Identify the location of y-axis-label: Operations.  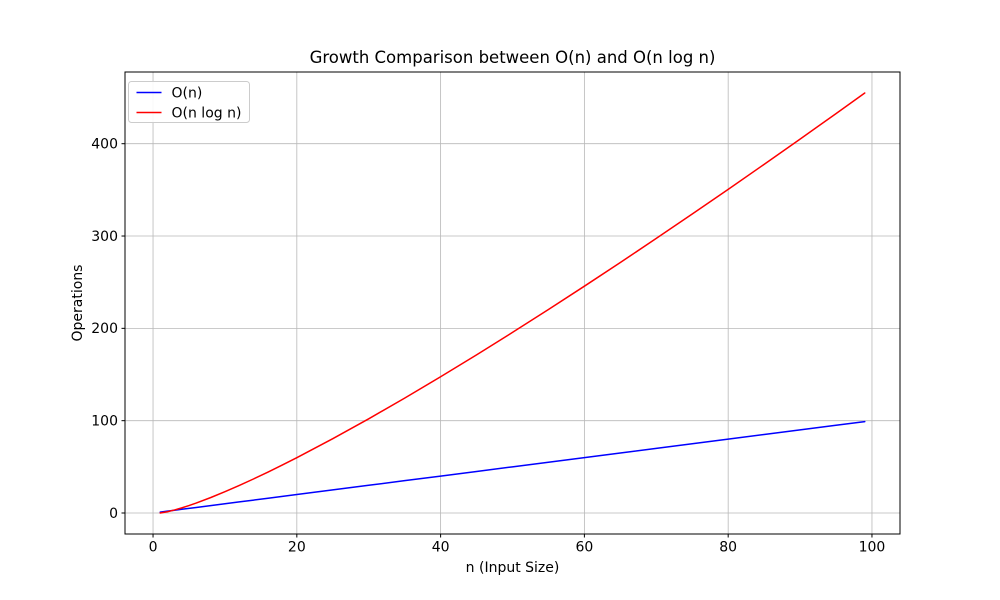
(78, 303).